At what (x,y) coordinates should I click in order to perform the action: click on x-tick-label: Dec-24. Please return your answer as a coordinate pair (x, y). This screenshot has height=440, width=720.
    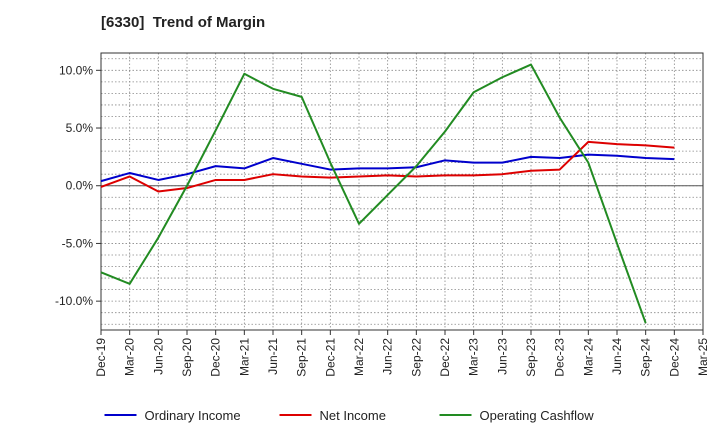
    Looking at the image, I should click on (674, 357).